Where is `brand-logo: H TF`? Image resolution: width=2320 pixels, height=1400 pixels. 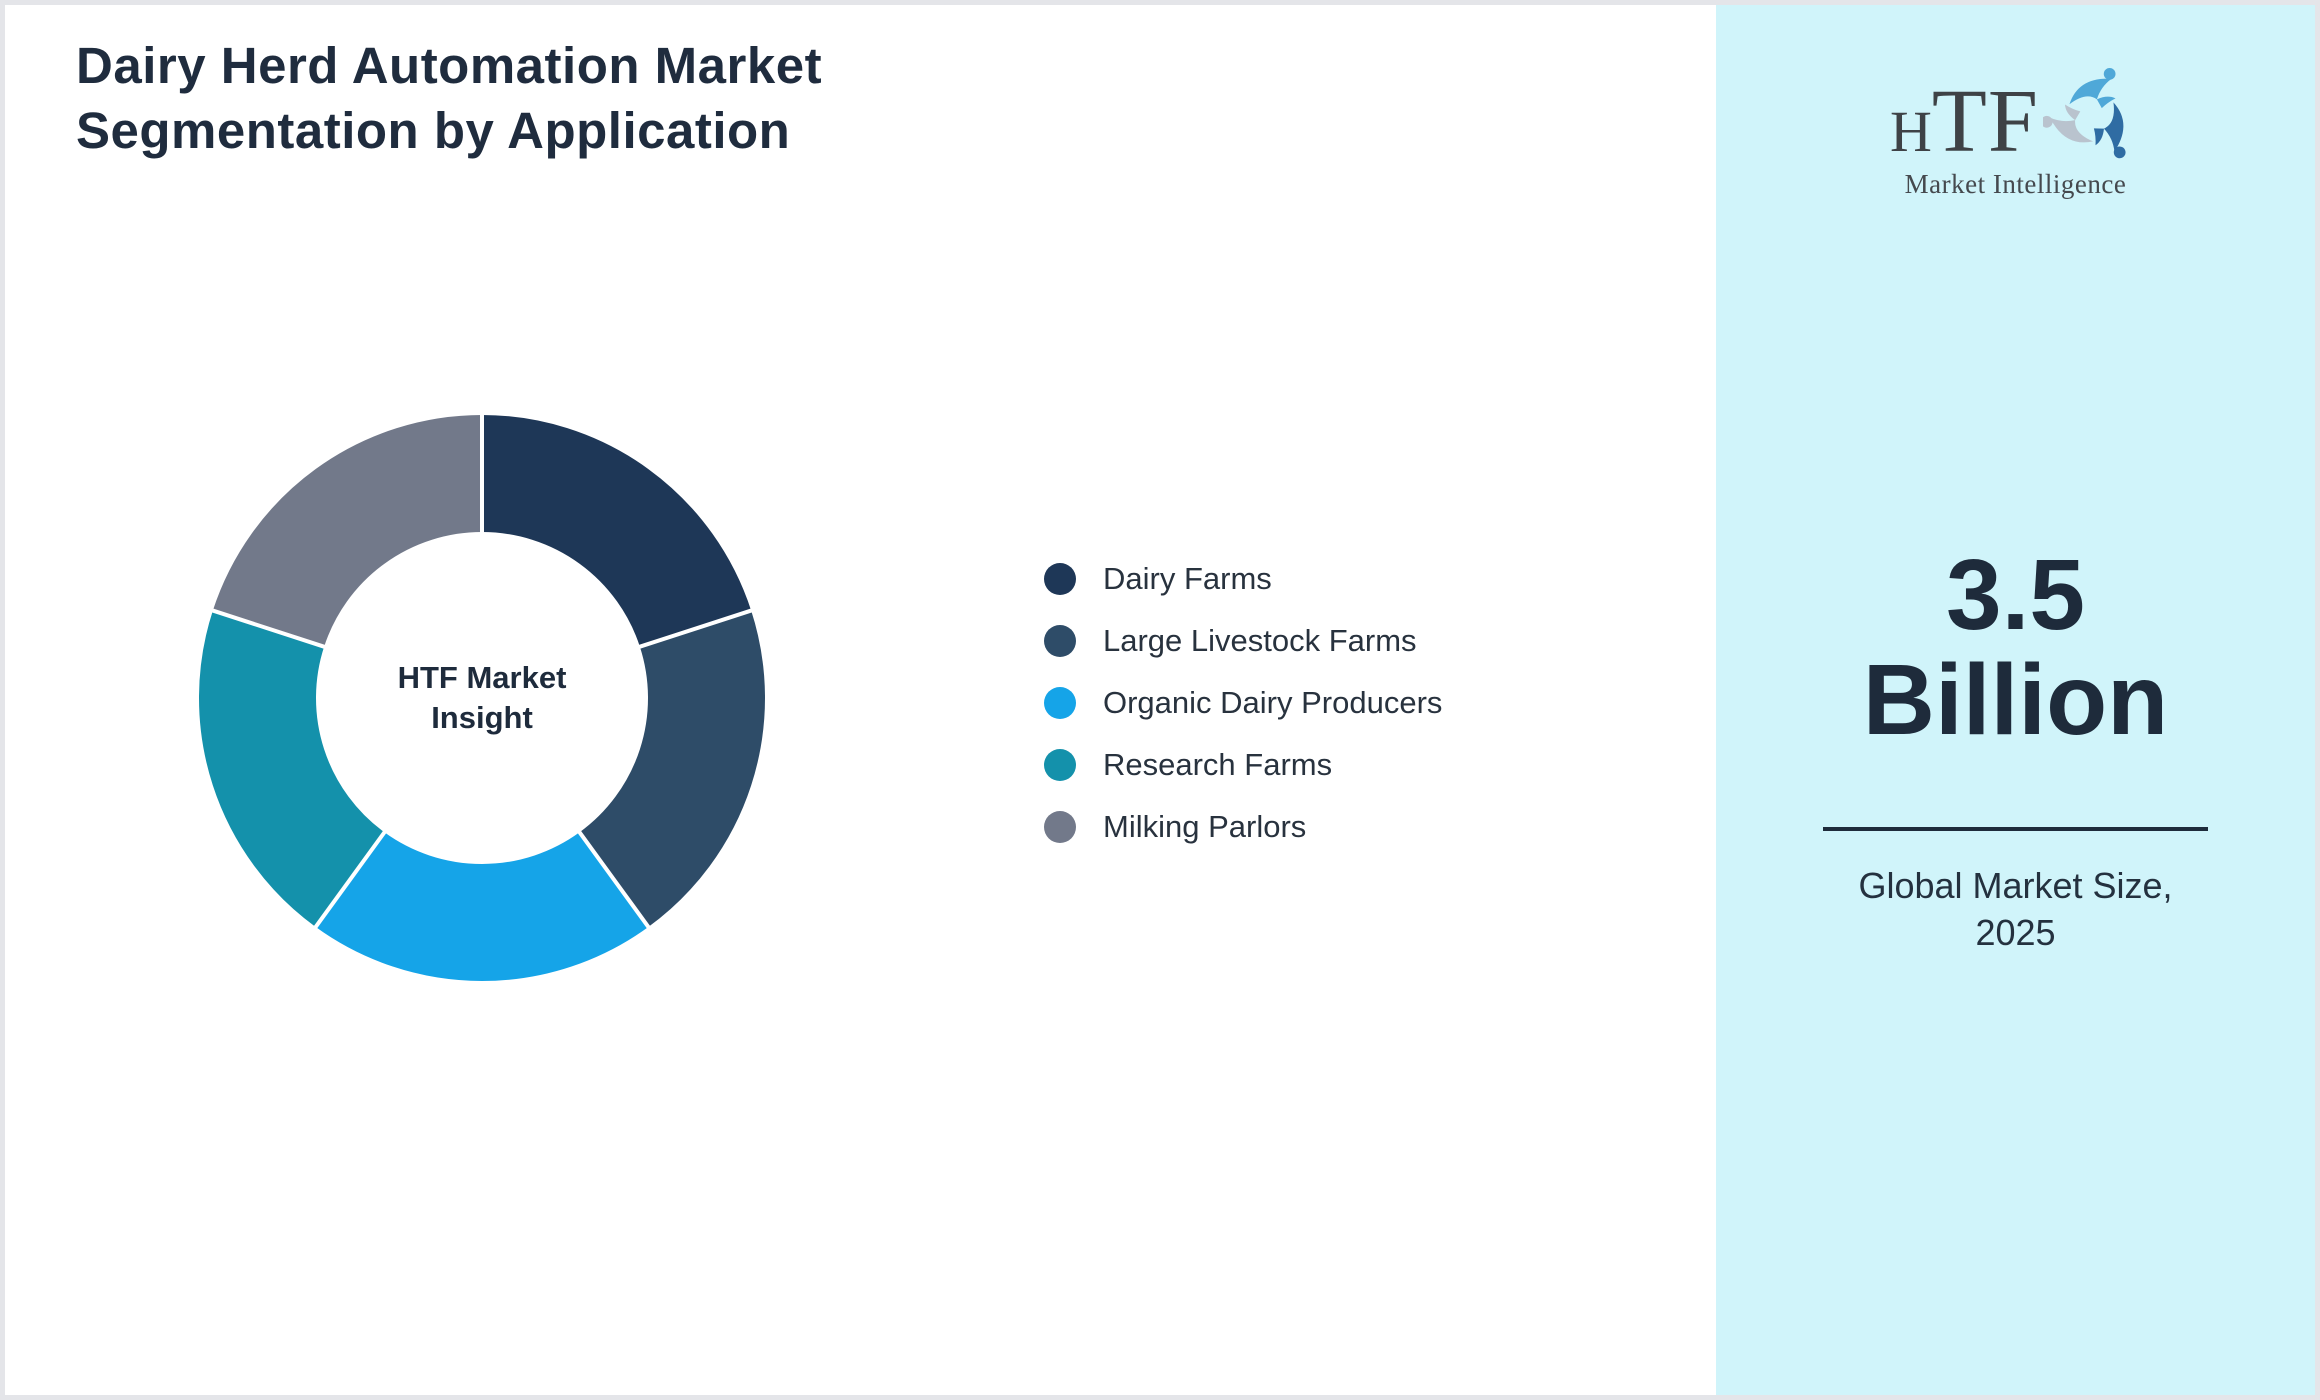
brand-logo: H TF is located at coordinates (2015, 133).